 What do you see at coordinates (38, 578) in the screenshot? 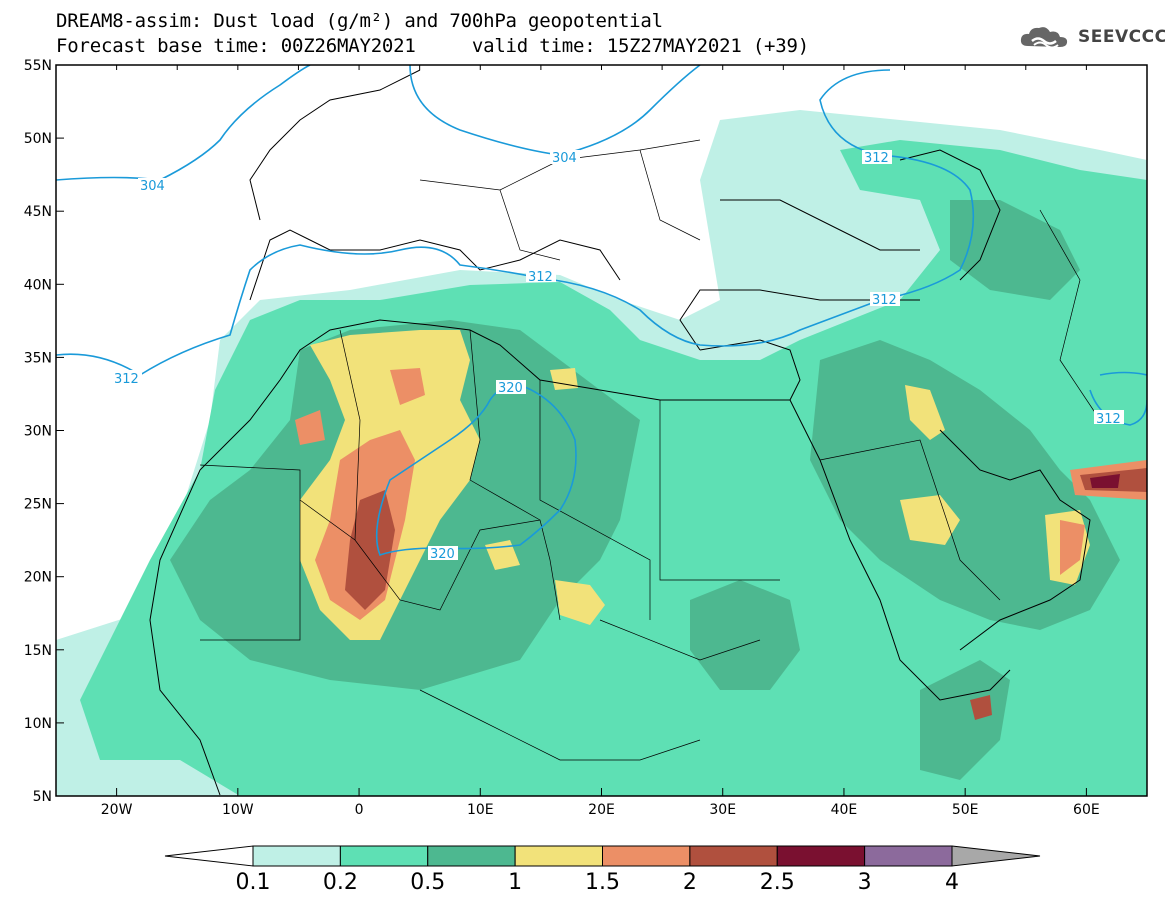
I see `lat-tick-label: 20N` at bounding box center [38, 578].